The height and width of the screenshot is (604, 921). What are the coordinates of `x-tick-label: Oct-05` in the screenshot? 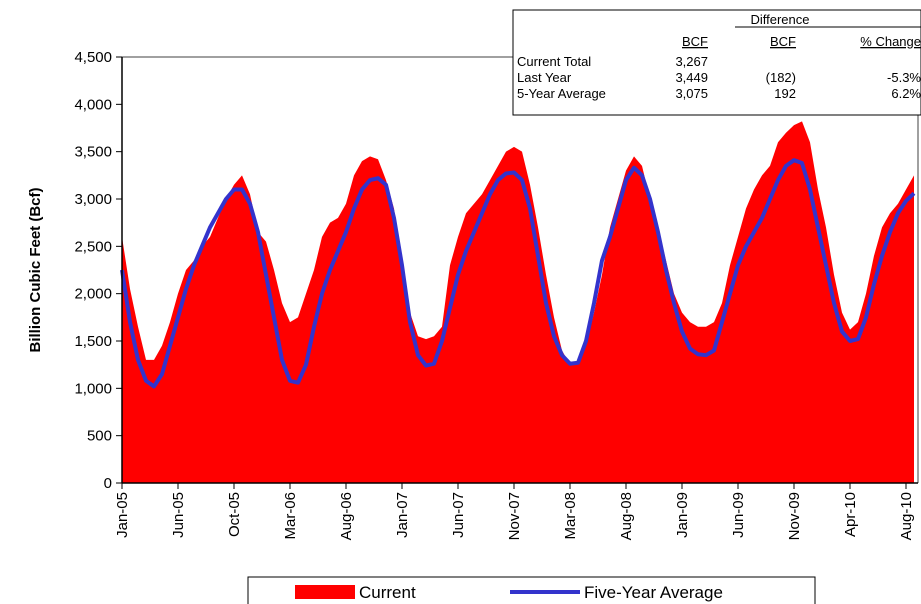 It's located at (234, 514).